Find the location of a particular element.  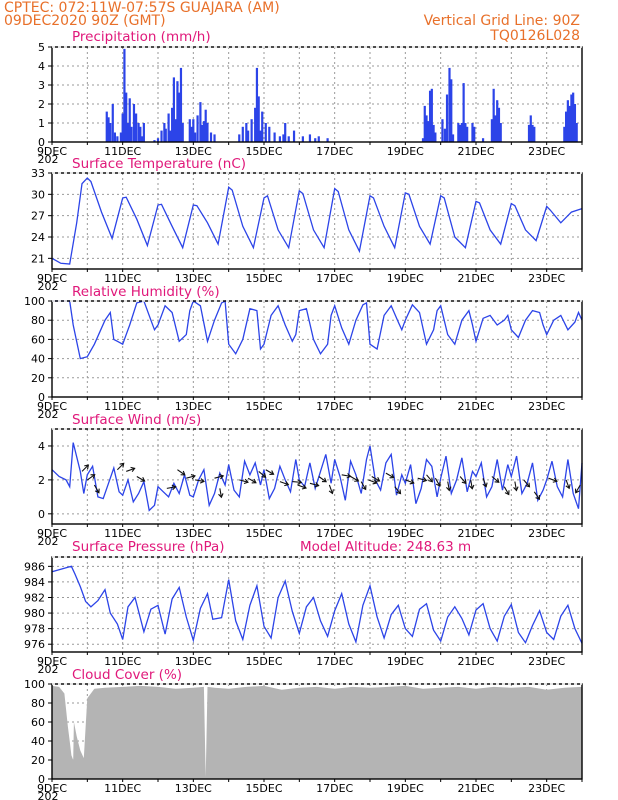

header-model-id: TQ0126L028 is located at coordinates (534, 36).